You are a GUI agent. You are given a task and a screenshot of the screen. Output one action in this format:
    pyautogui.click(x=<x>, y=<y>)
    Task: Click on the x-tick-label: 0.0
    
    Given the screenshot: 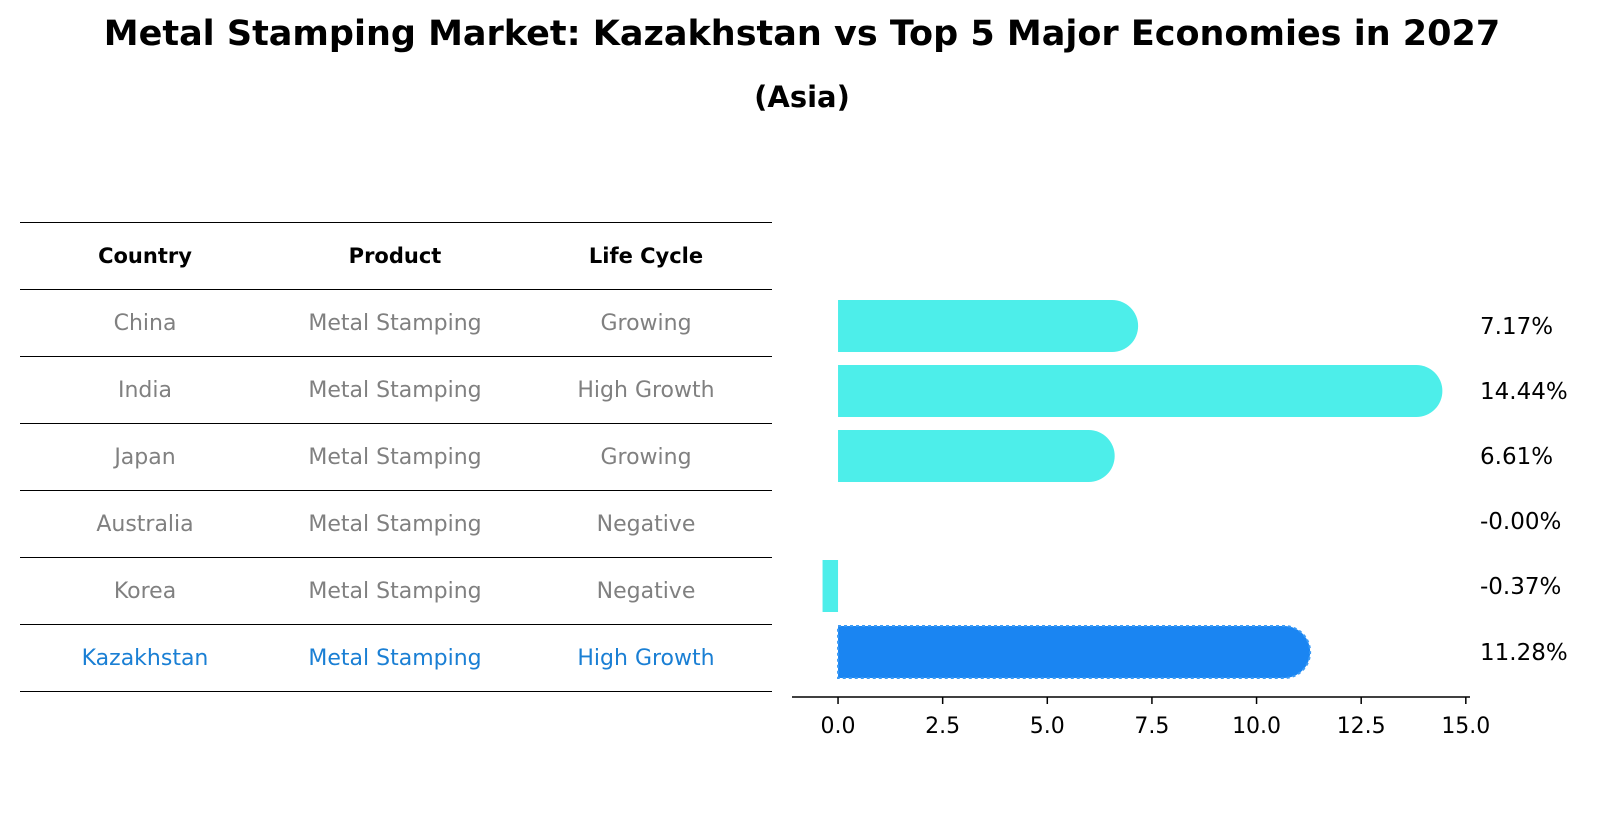 What is the action you would take?
    pyautogui.click(x=838, y=726)
    